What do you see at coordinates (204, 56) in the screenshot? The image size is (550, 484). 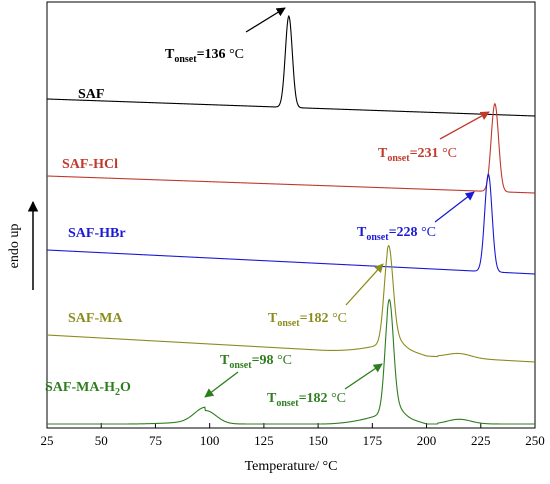 I see `onset-annotation-label: Tonset=136 °C` at bounding box center [204, 56].